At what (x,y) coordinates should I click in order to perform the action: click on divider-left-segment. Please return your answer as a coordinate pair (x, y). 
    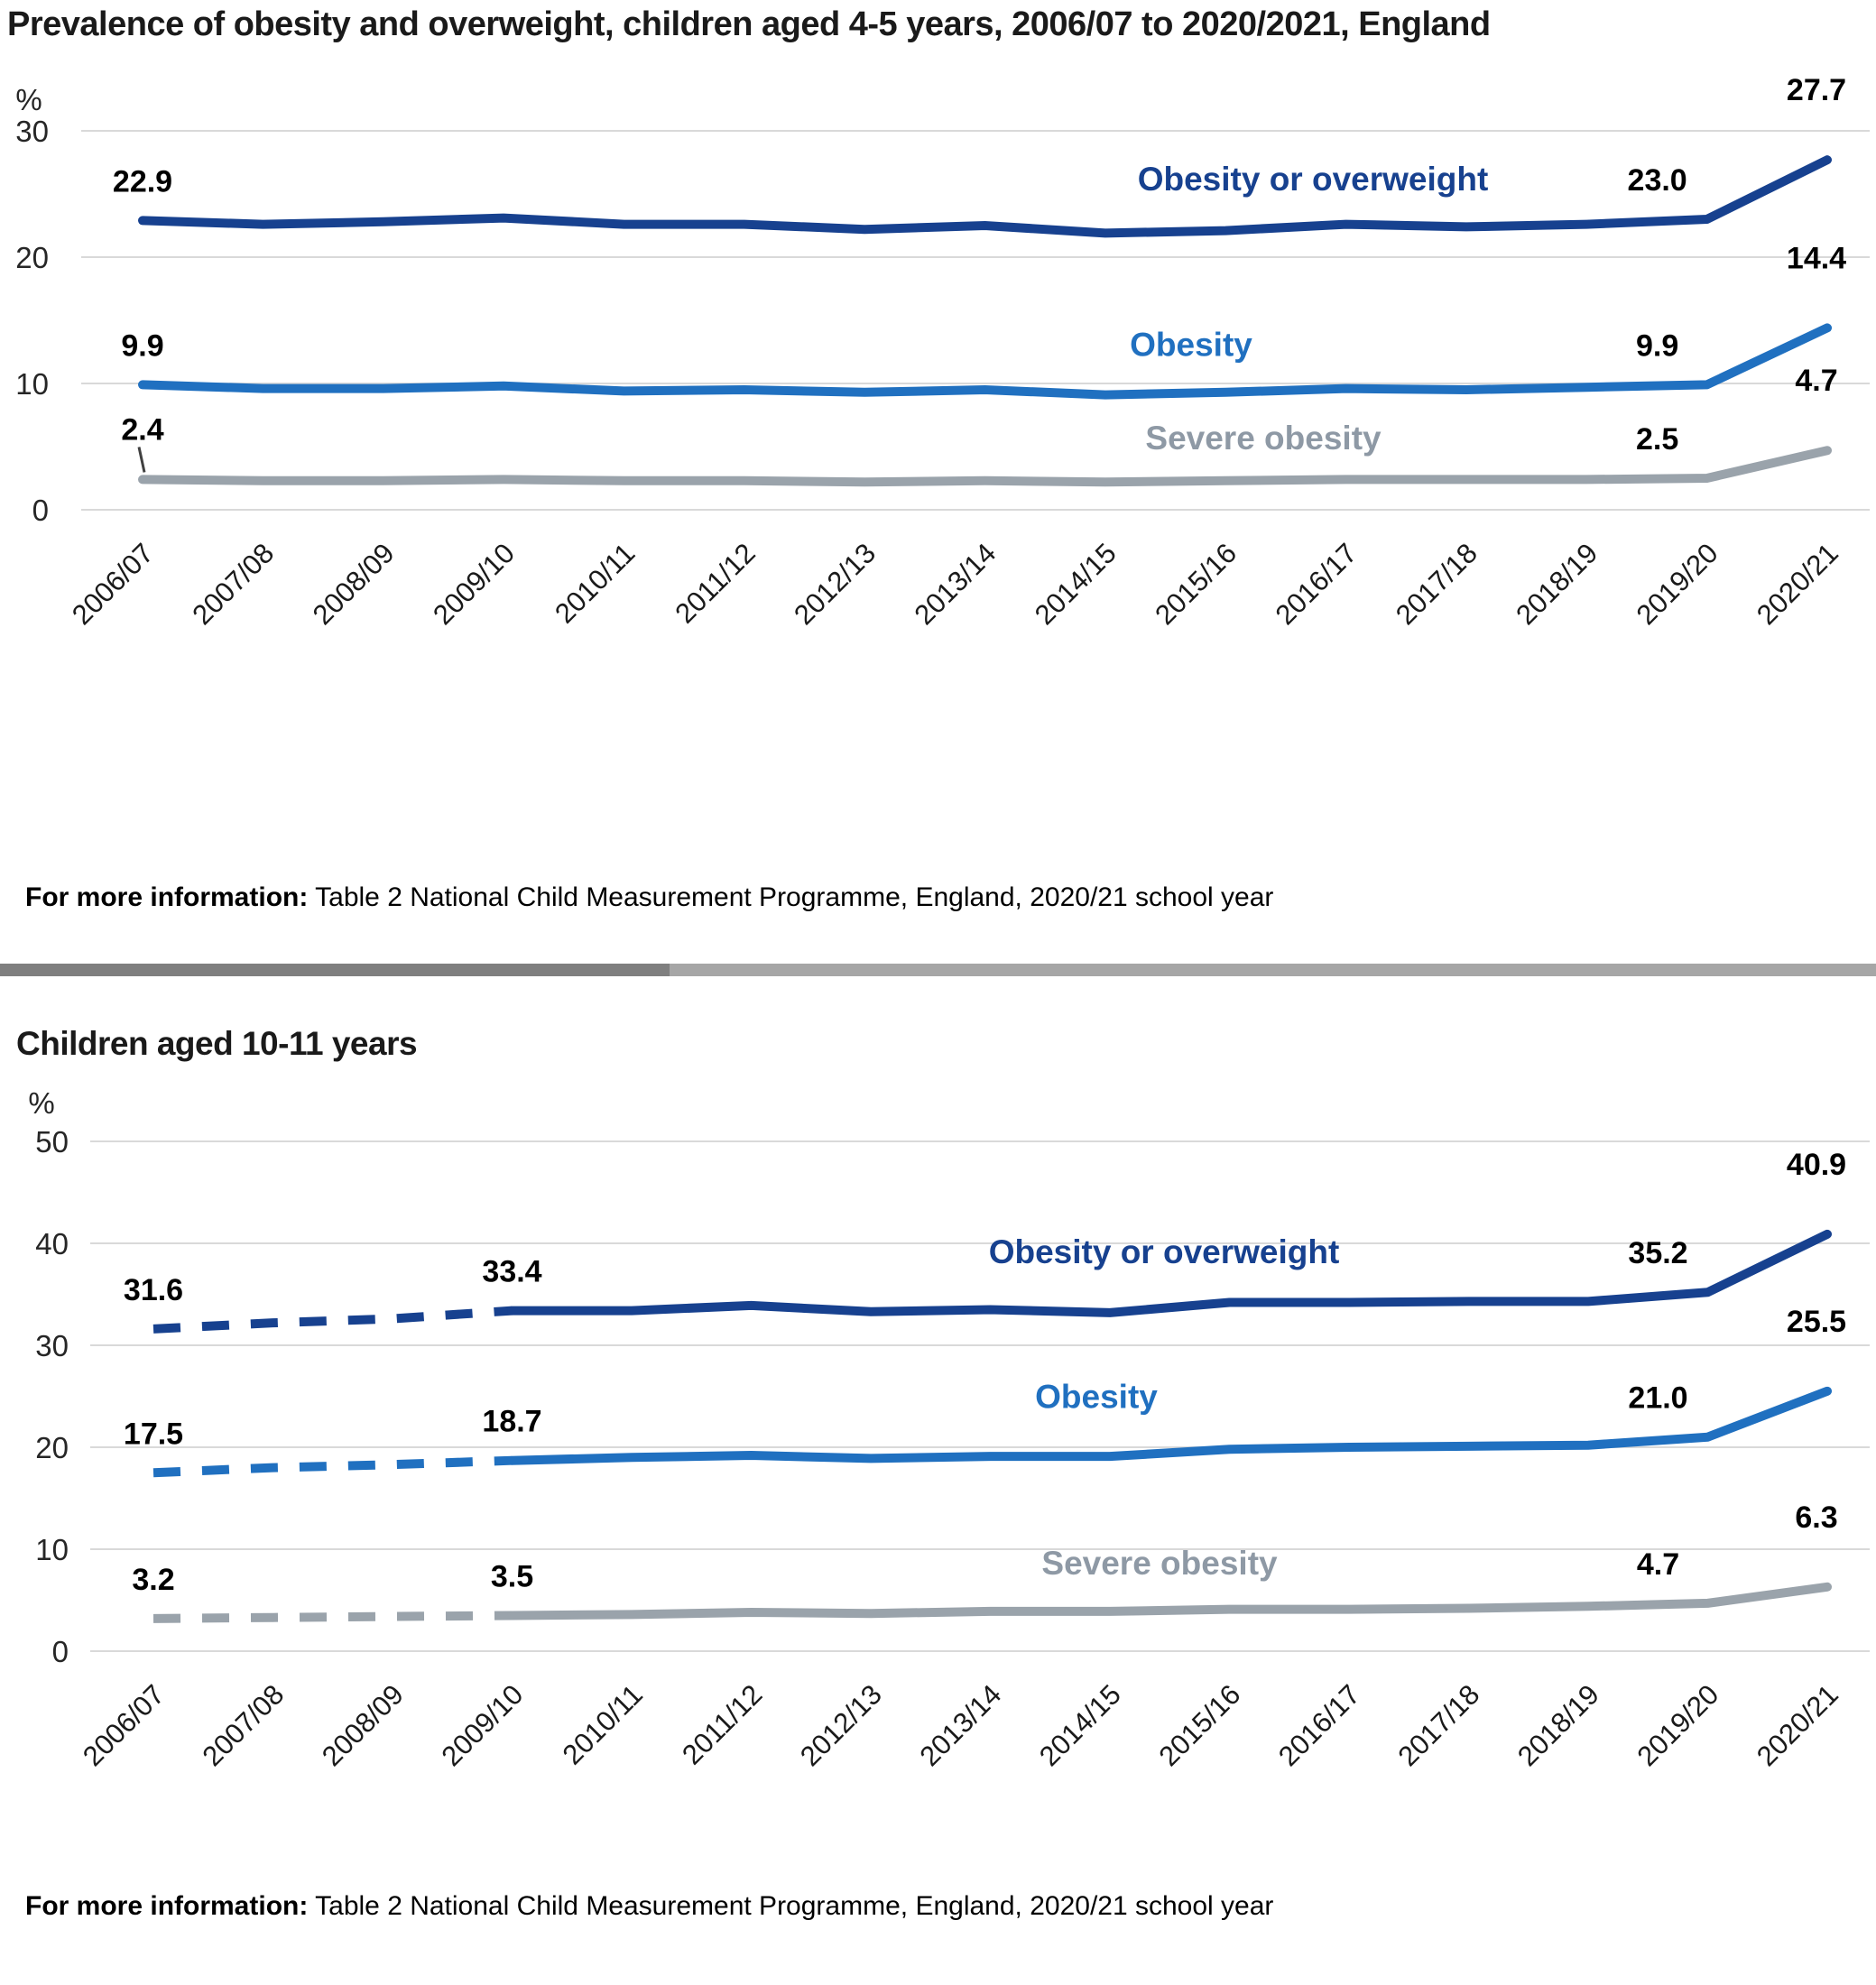
    Looking at the image, I should click on (335, 970).